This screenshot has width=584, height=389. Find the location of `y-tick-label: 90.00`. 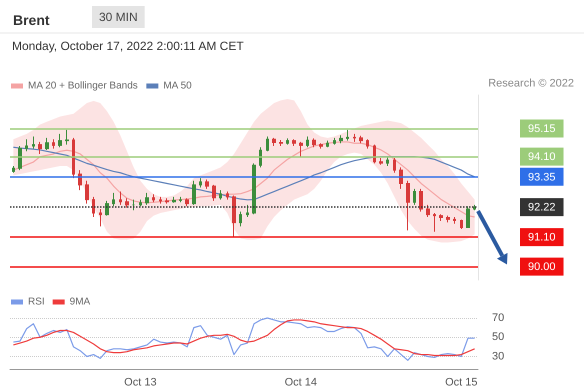

y-tick-label: 90.00 is located at coordinates (542, 267).